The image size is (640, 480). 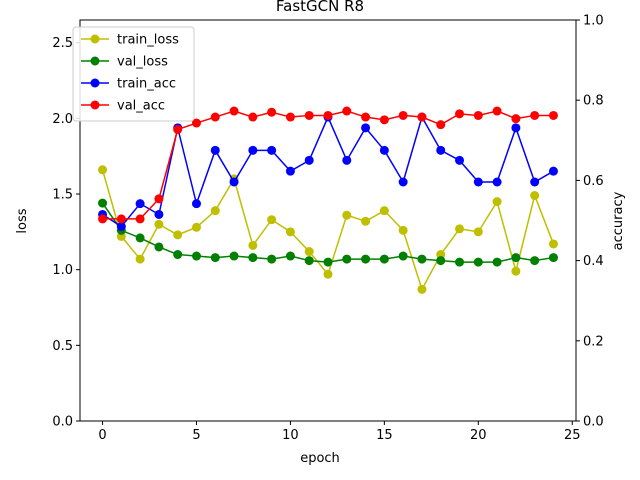 I want to click on x-tick-label: 20, so click(x=478, y=435).